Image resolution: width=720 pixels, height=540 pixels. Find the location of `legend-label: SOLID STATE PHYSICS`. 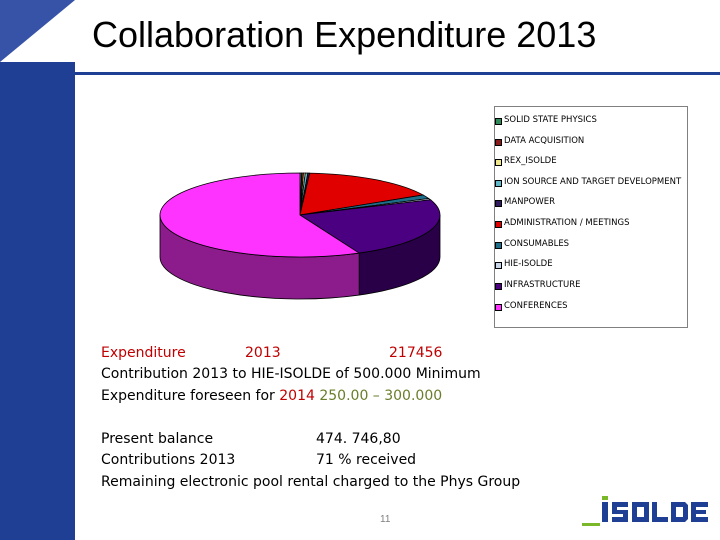

legend-label: SOLID STATE PHYSICS is located at coordinates (550, 120).